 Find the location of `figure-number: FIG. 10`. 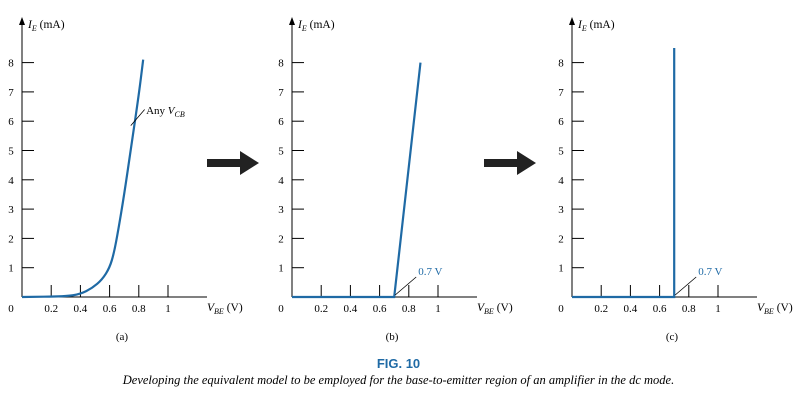

figure-number: FIG. 10 is located at coordinates (398, 363).